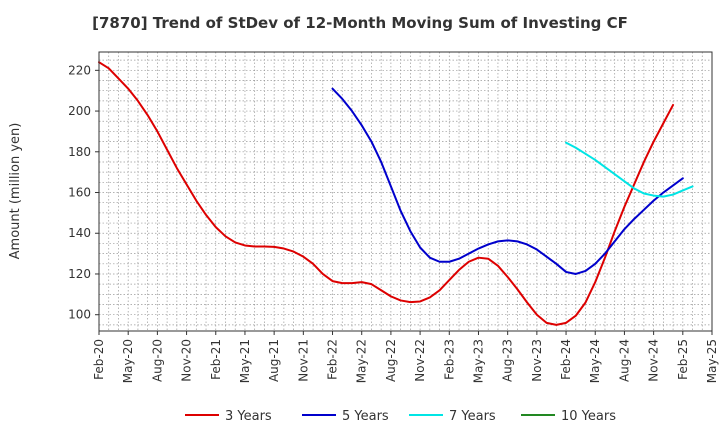 The image size is (720, 444). Describe the element at coordinates (79, 70) in the screenshot. I see `y-tick-label: 220` at that location.